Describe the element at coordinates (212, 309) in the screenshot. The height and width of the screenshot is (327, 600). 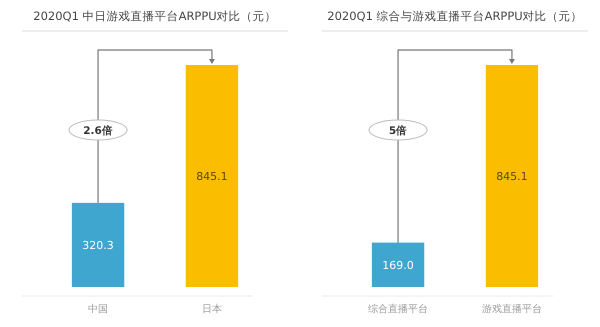
I see `x-tick-label: 日本` at that location.